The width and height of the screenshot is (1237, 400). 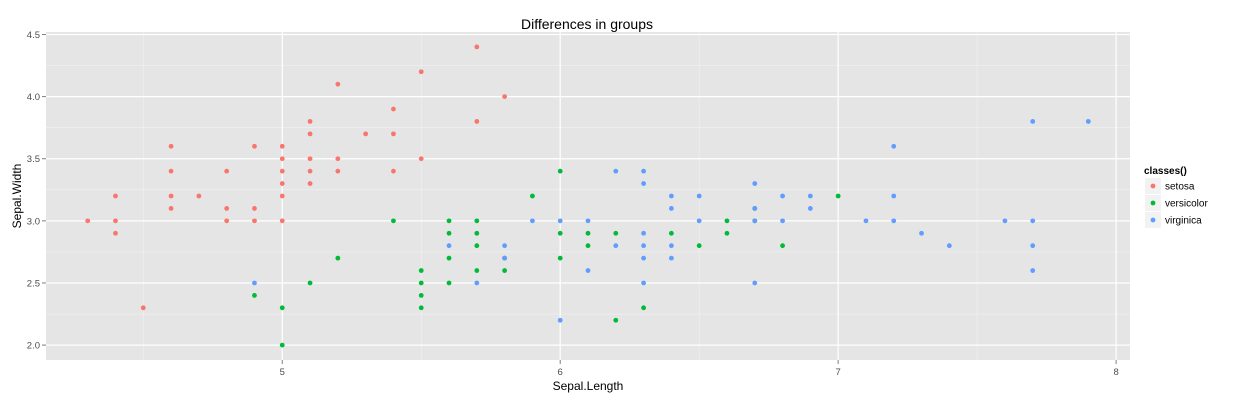 I want to click on x-tick-label: 5, so click(x=282, y=372).